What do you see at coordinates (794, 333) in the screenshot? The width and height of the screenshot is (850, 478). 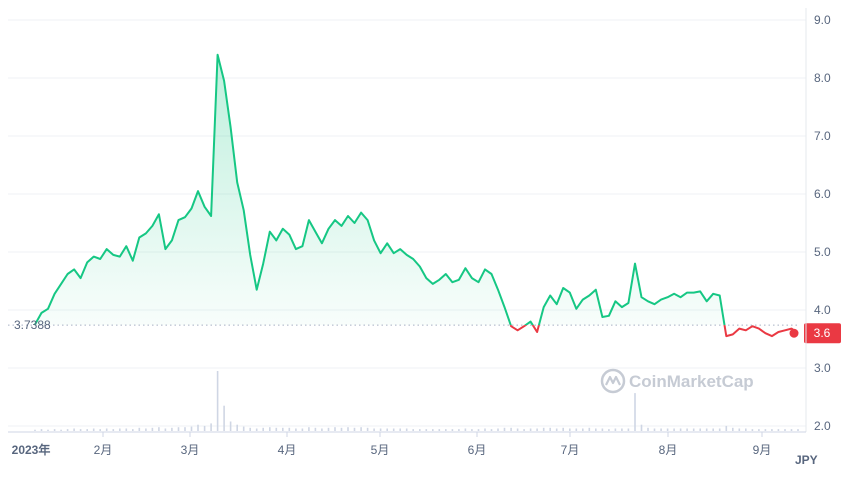 I see `current-price-dot` at bounding box center [794, 333].